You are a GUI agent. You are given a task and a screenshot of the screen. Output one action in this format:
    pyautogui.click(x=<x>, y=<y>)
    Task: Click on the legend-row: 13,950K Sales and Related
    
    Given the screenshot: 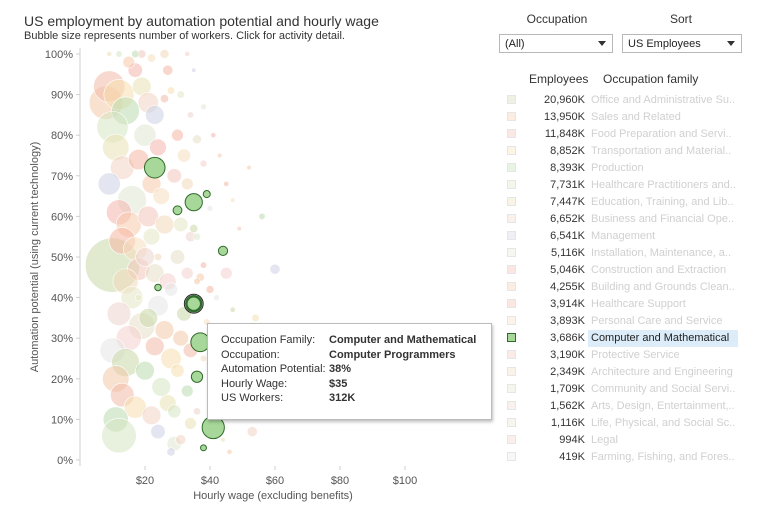 What is the action you would take?
    pyautogui.click(x=624, y=117)
    